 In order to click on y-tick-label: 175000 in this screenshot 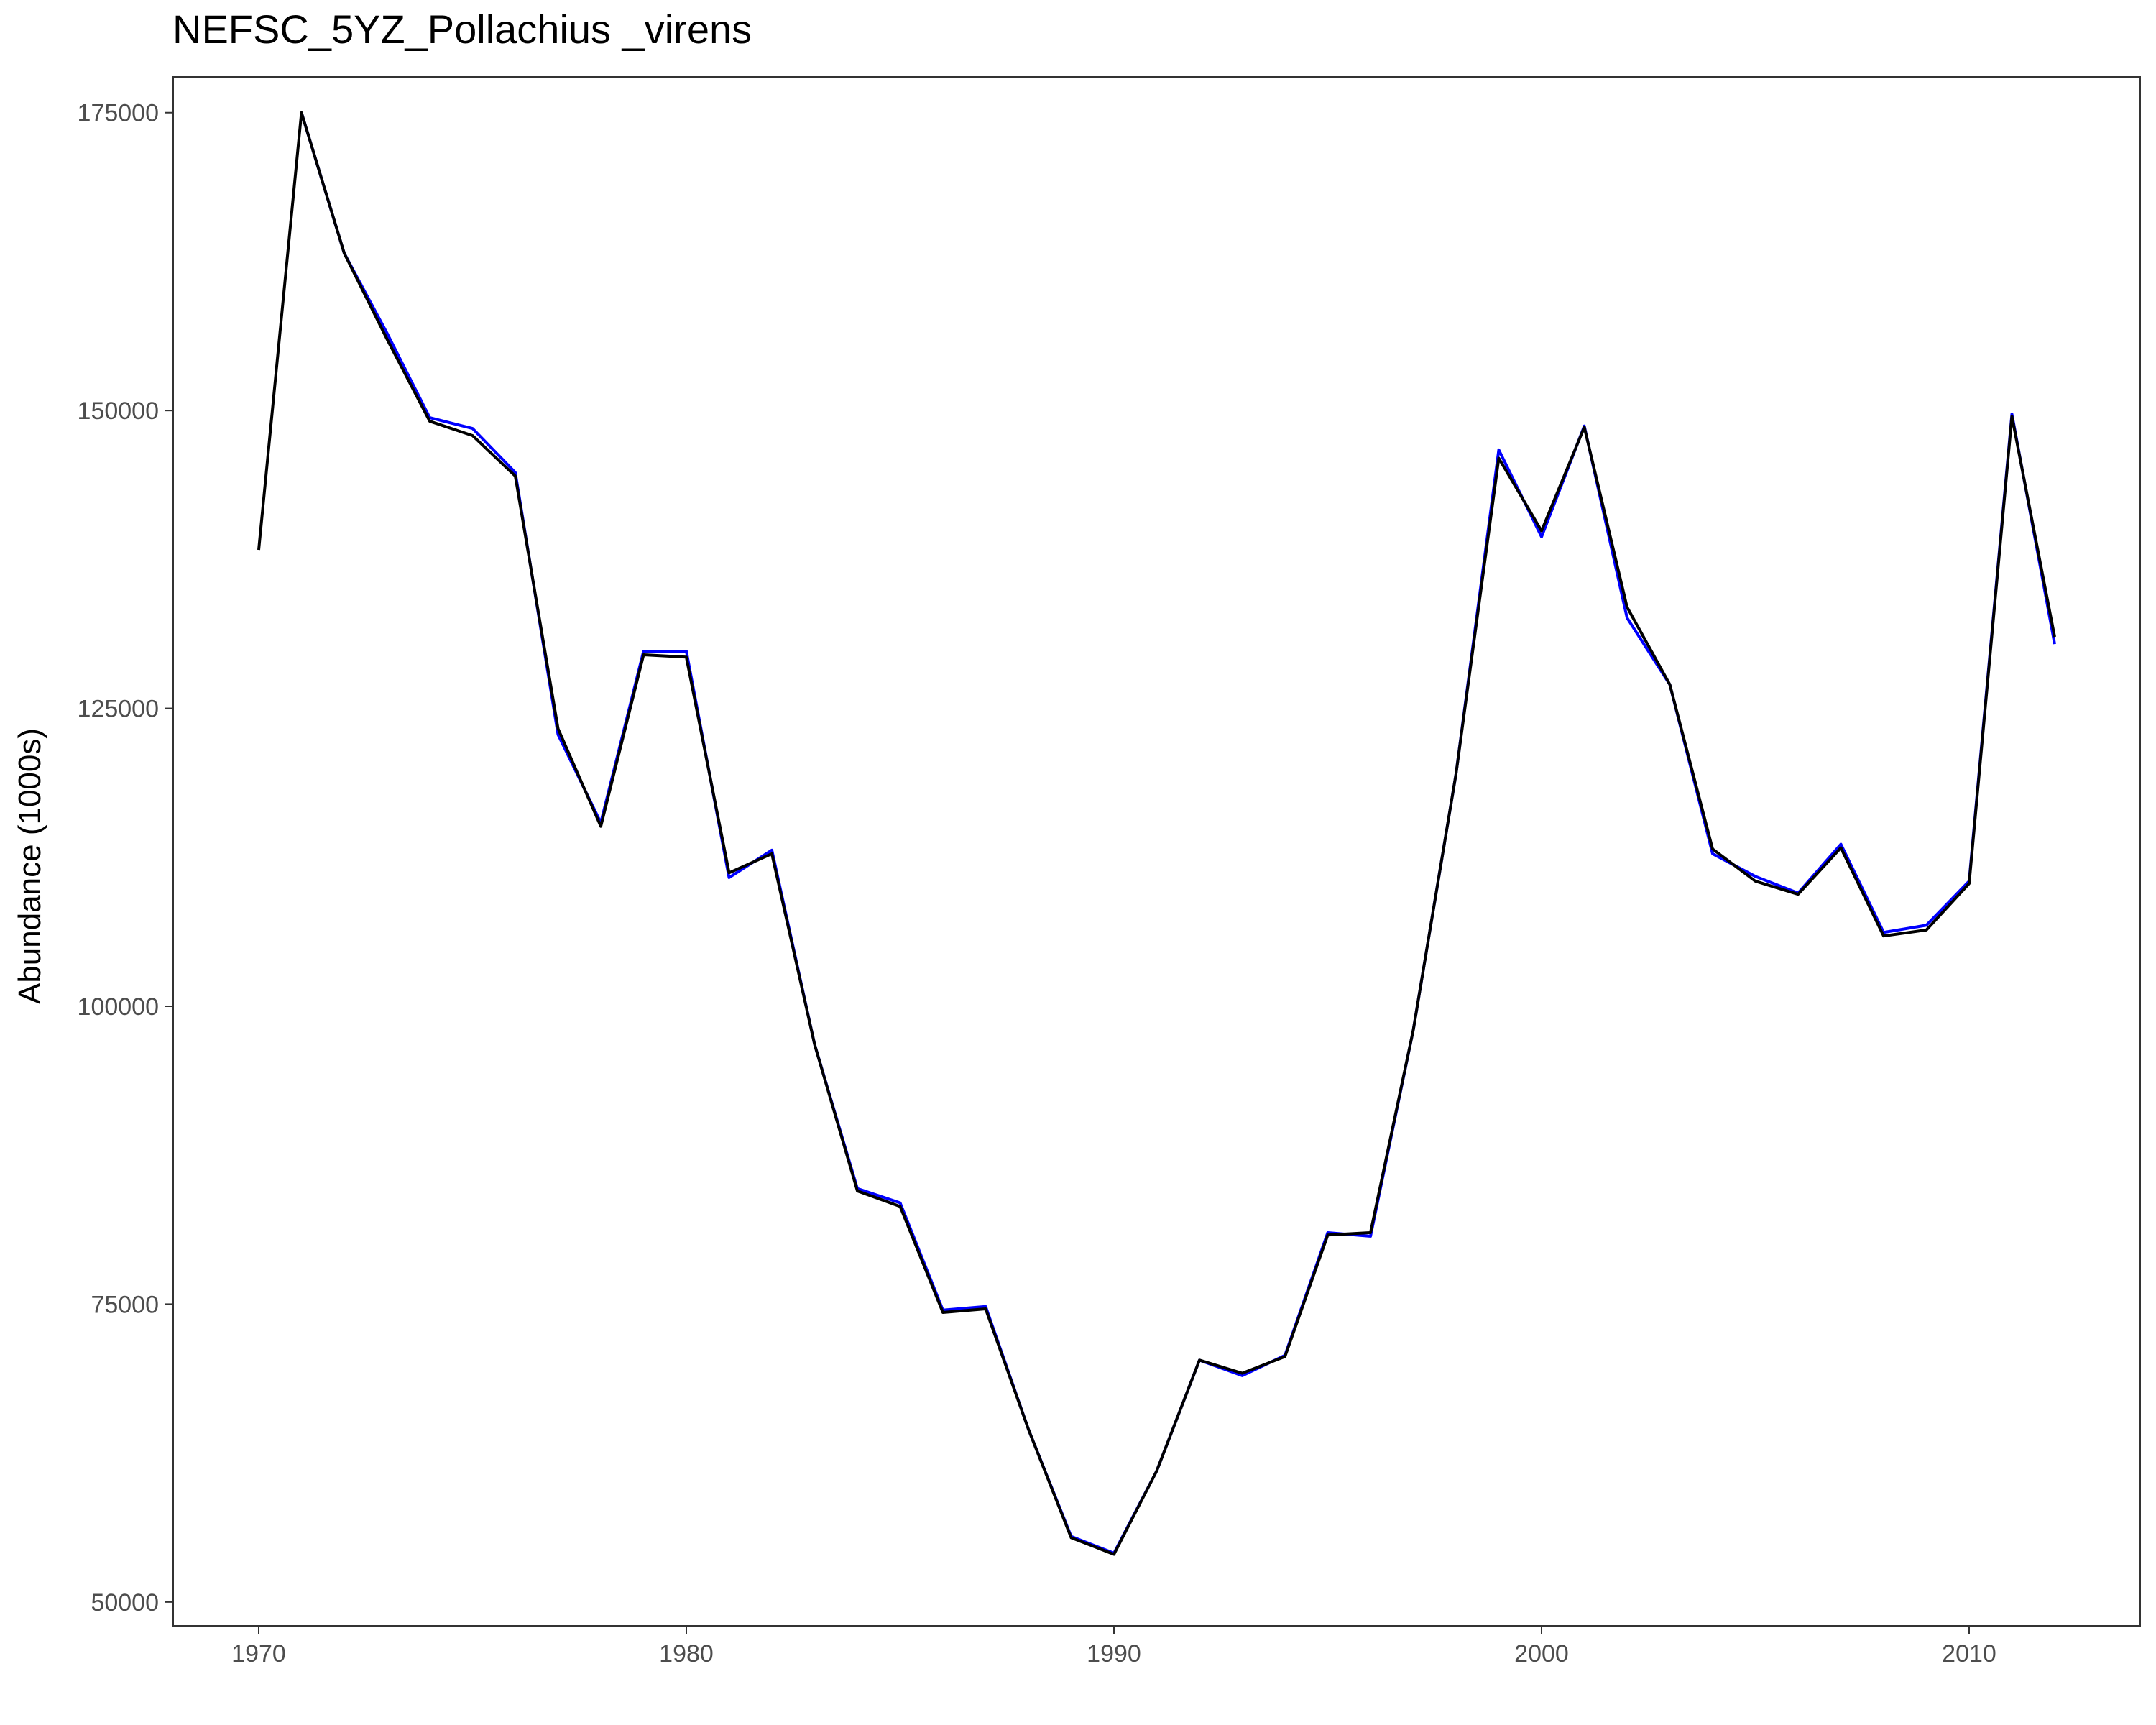, I will do `click(118, 113)`.